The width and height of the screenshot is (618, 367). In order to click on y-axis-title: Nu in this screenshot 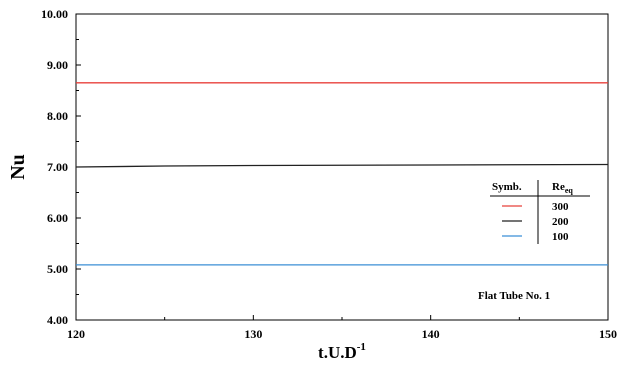, I will do `click(18, 167)`.